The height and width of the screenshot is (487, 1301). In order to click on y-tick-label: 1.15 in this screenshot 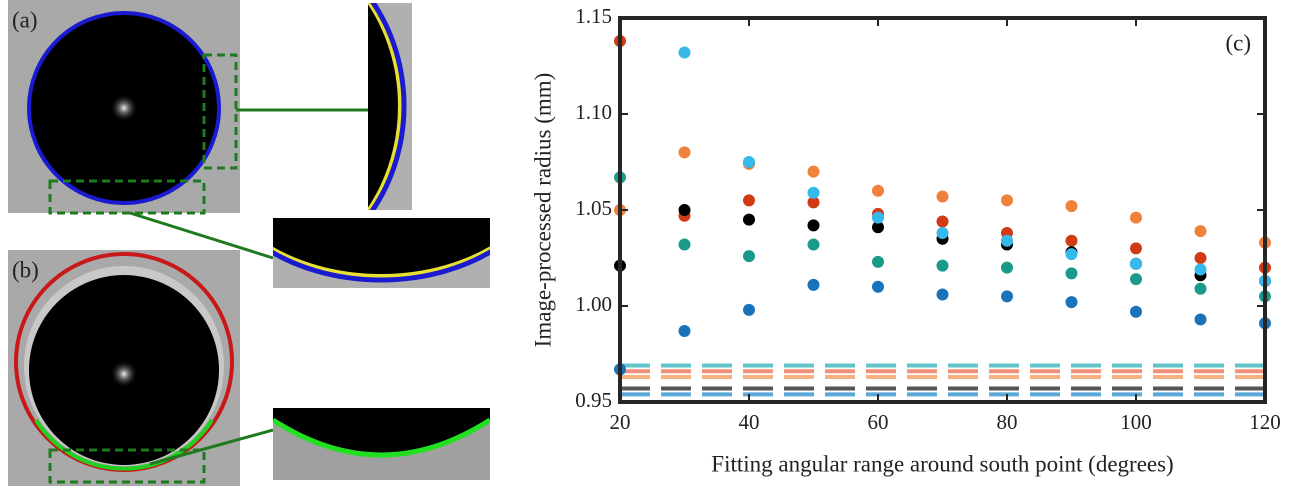, I will do `click(593, 16)`.